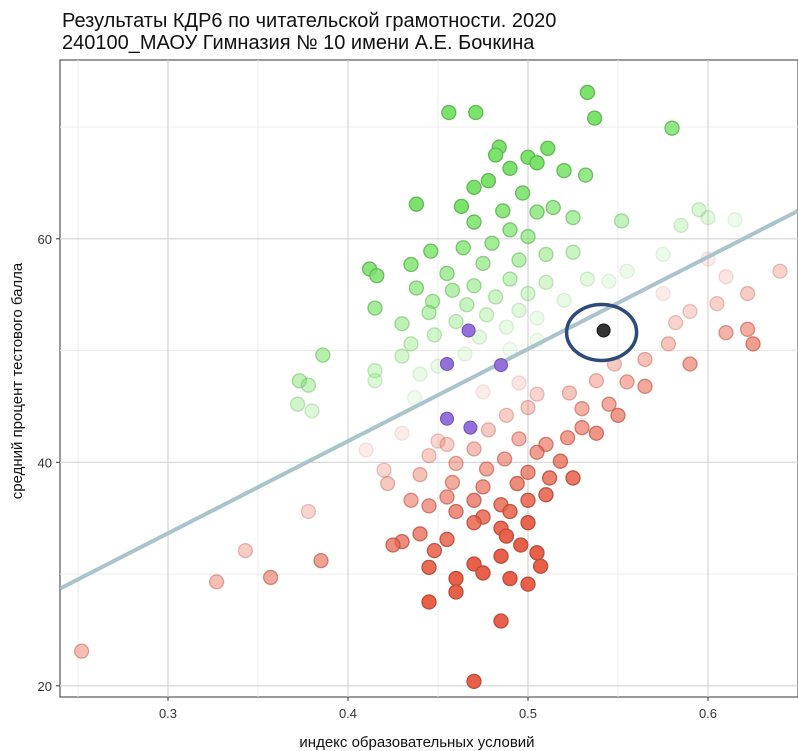 The height and width of the screenshot is (751, 798). What do you see at coordinates (528, 713) in the screenshot?
I see `x-tick-label: 0.5` at bounding box center [528, 713].